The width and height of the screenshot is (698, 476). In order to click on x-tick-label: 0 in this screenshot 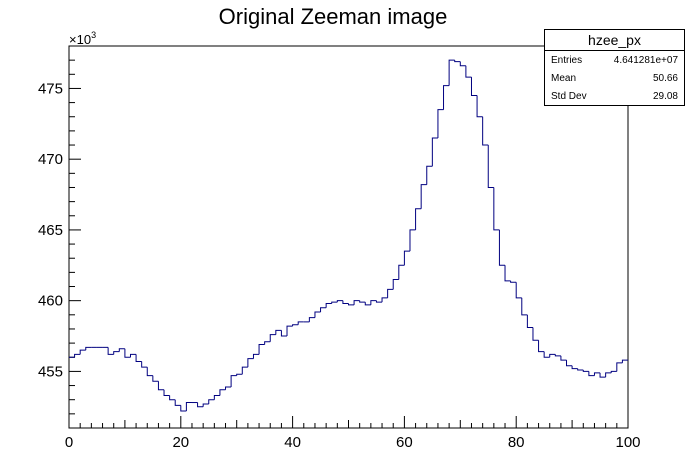, I will do `click(69, 442)`.